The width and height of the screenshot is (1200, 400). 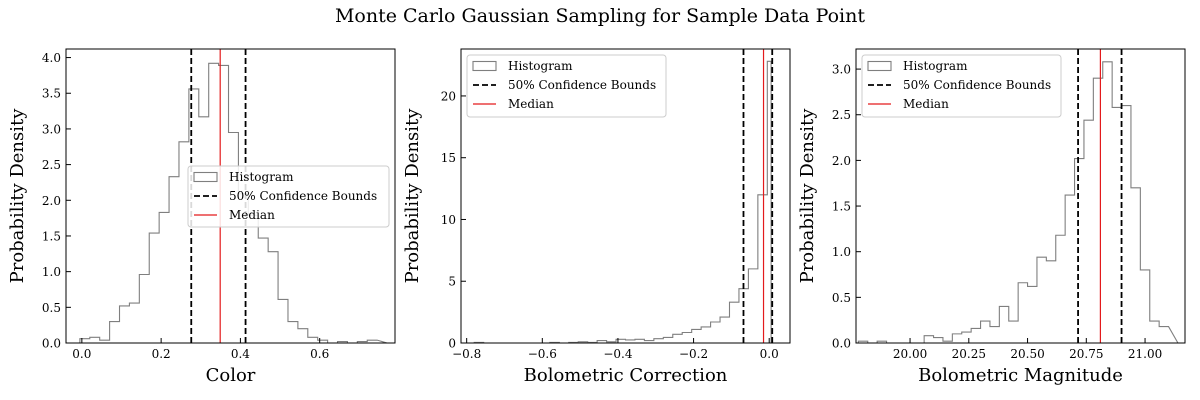 What do you see at coordinates (626, 375) in the screenshot?
I see `x-axis-label: Bolometric Correction` at bounding box center [626, 375].